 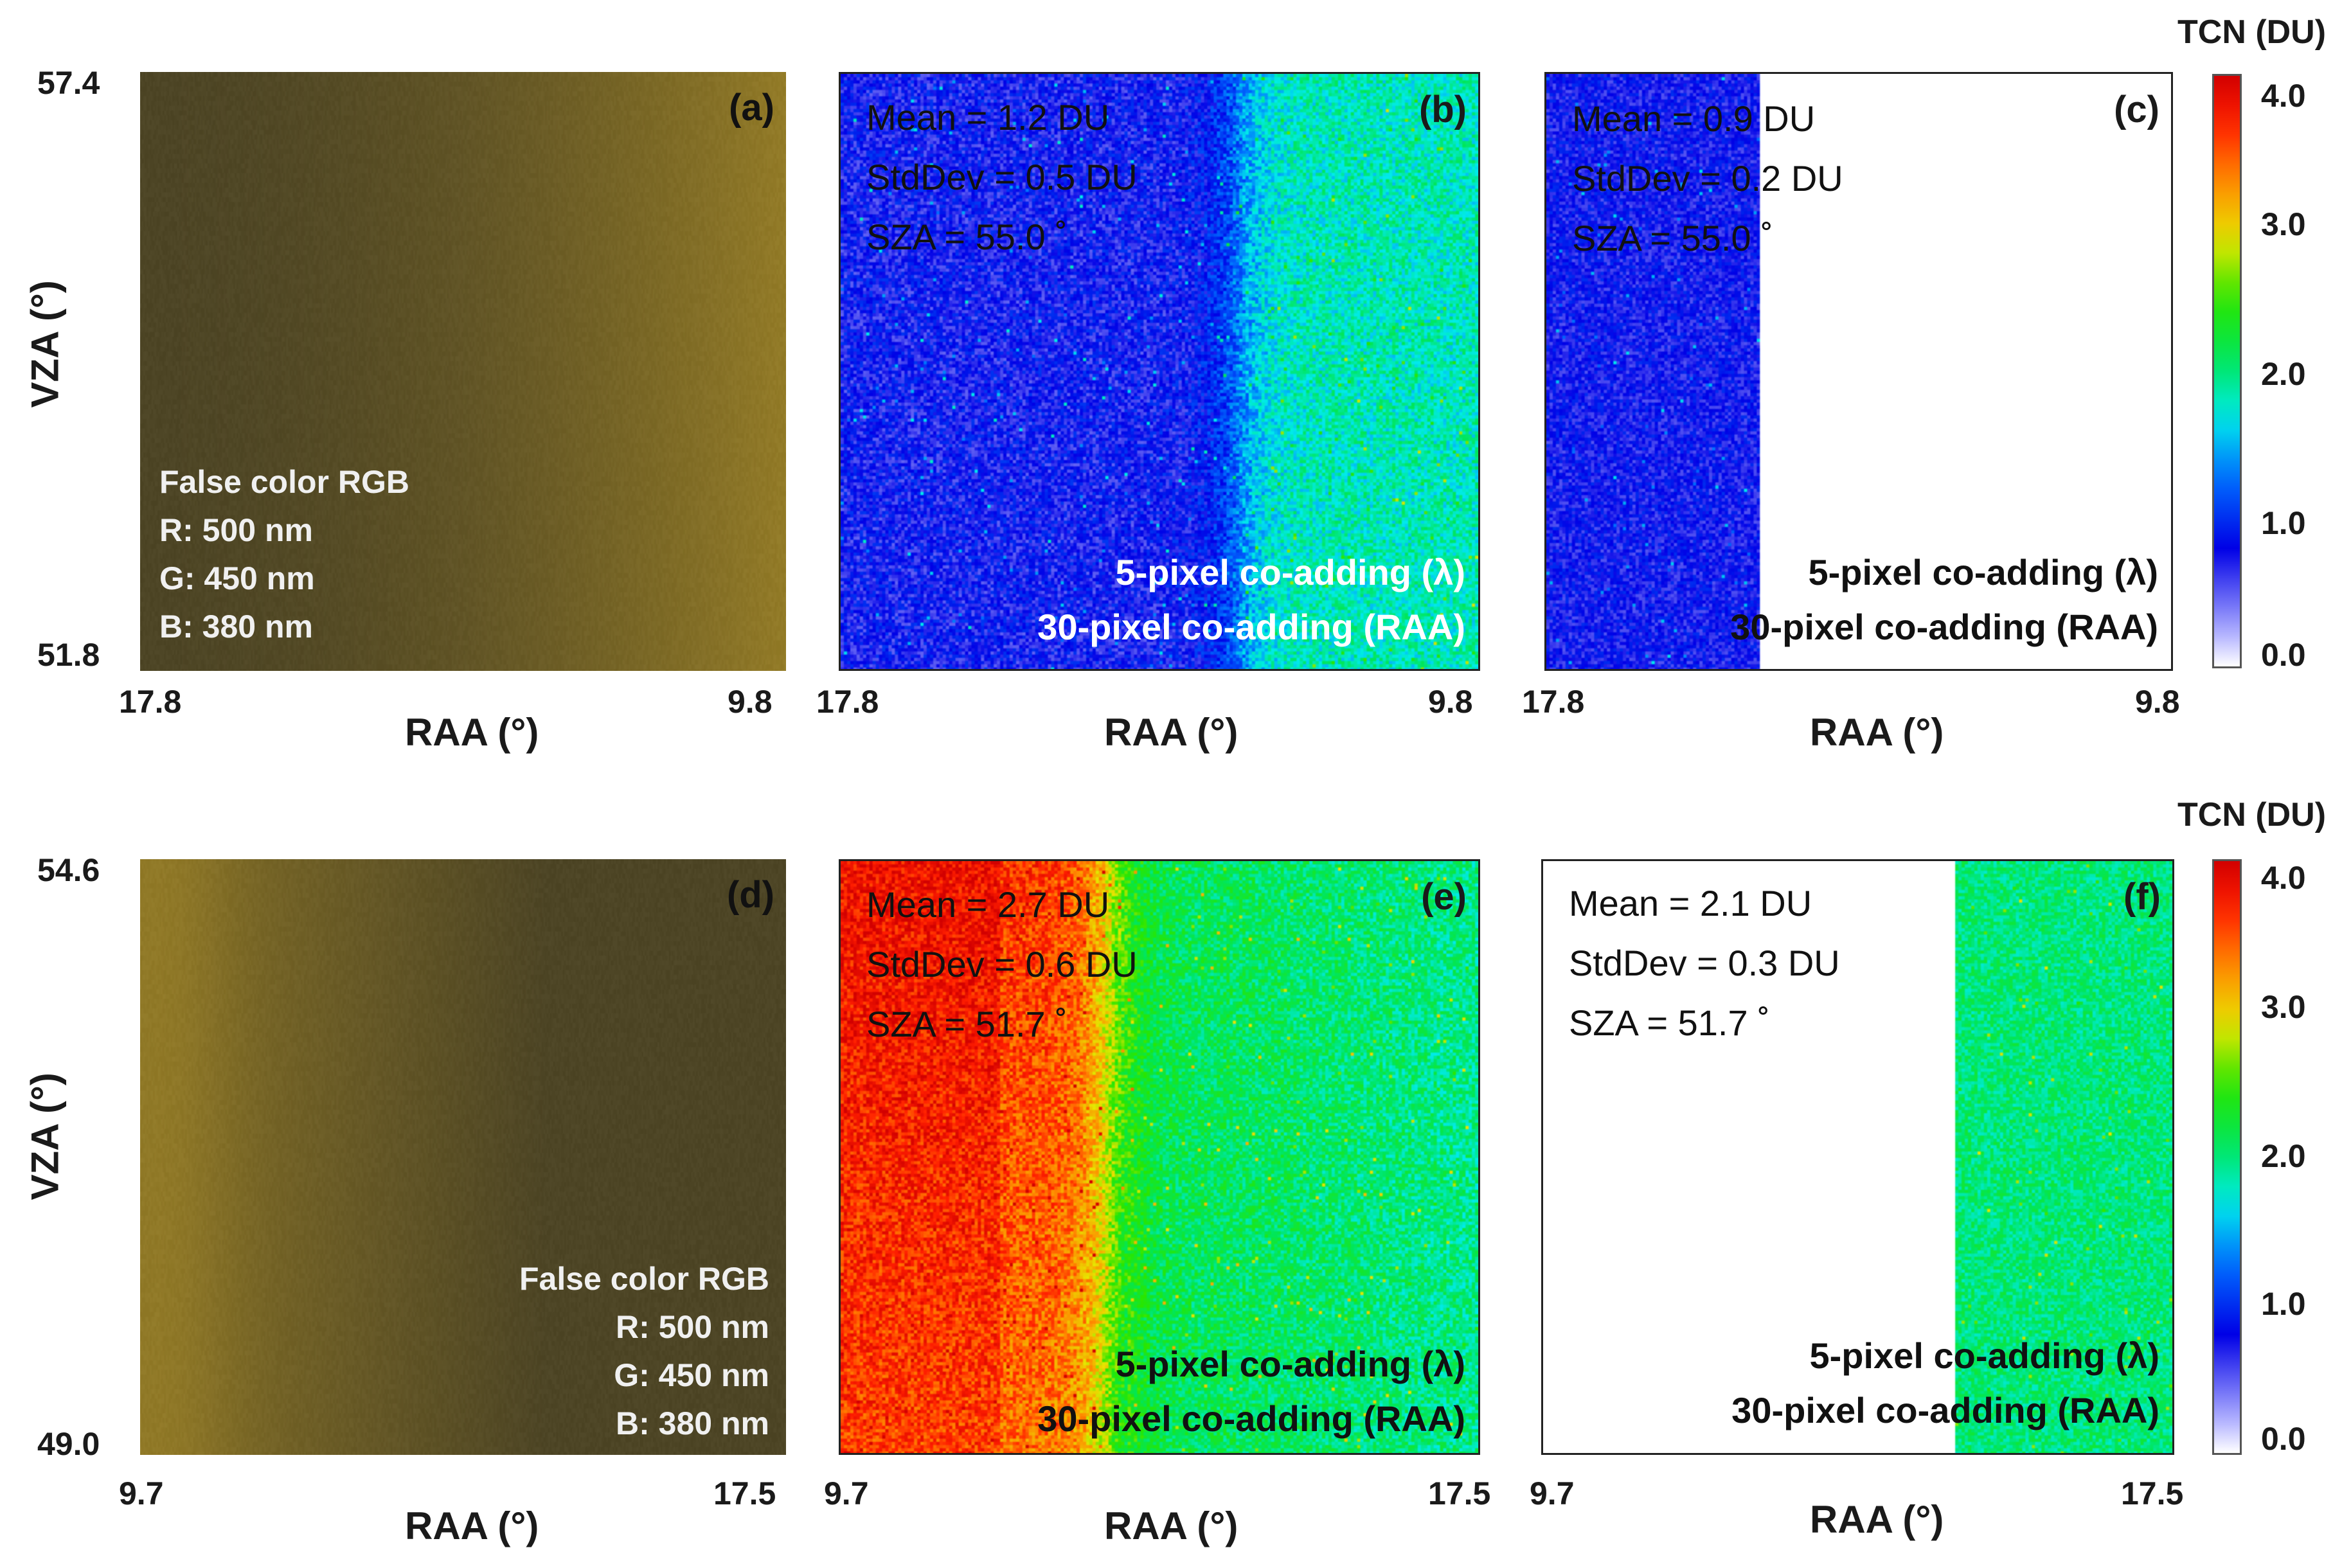 I want to click on panel-d-xtick-left: 9.7, so click(x=141, y=1493).